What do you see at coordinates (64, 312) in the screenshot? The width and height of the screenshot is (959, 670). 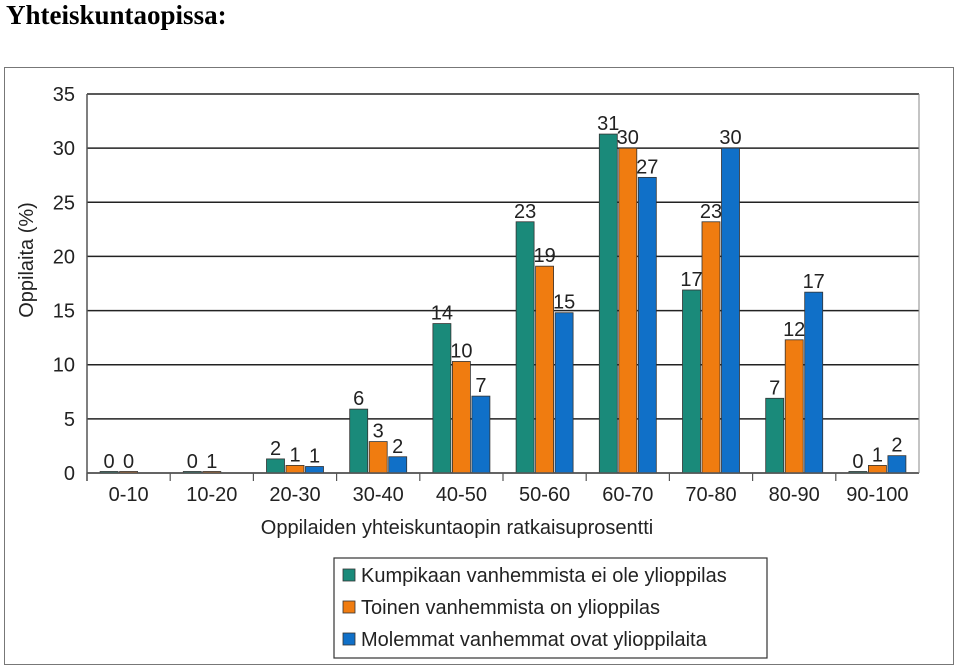 I see `y-tick-label: 15` at bounding box center [64, 312].